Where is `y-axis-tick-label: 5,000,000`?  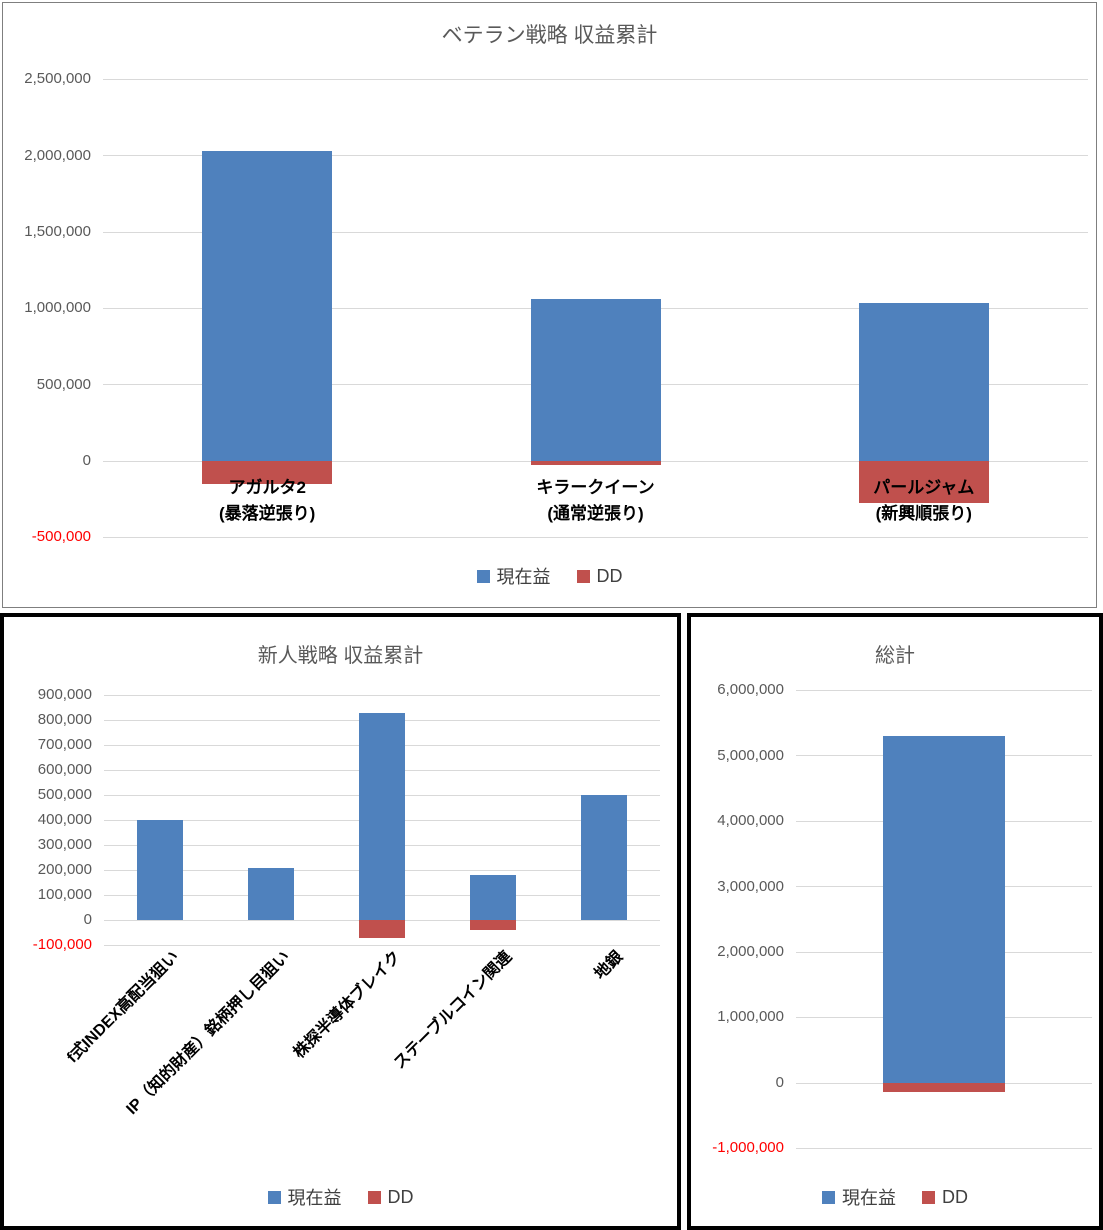
y-axis-tick-label: 5,000,000 is located at coordinates (750, 755).